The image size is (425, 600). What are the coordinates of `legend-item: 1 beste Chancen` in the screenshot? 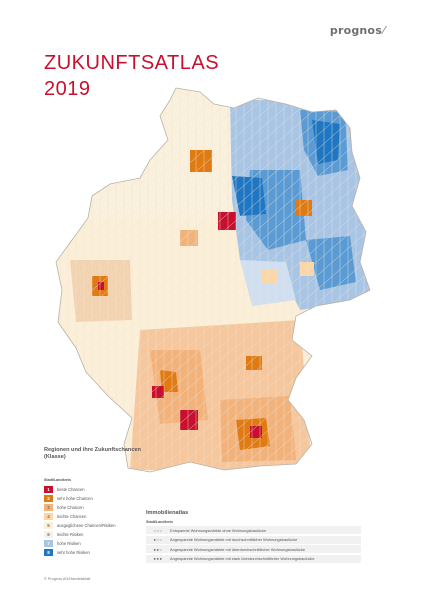 It's located at (99, 489).